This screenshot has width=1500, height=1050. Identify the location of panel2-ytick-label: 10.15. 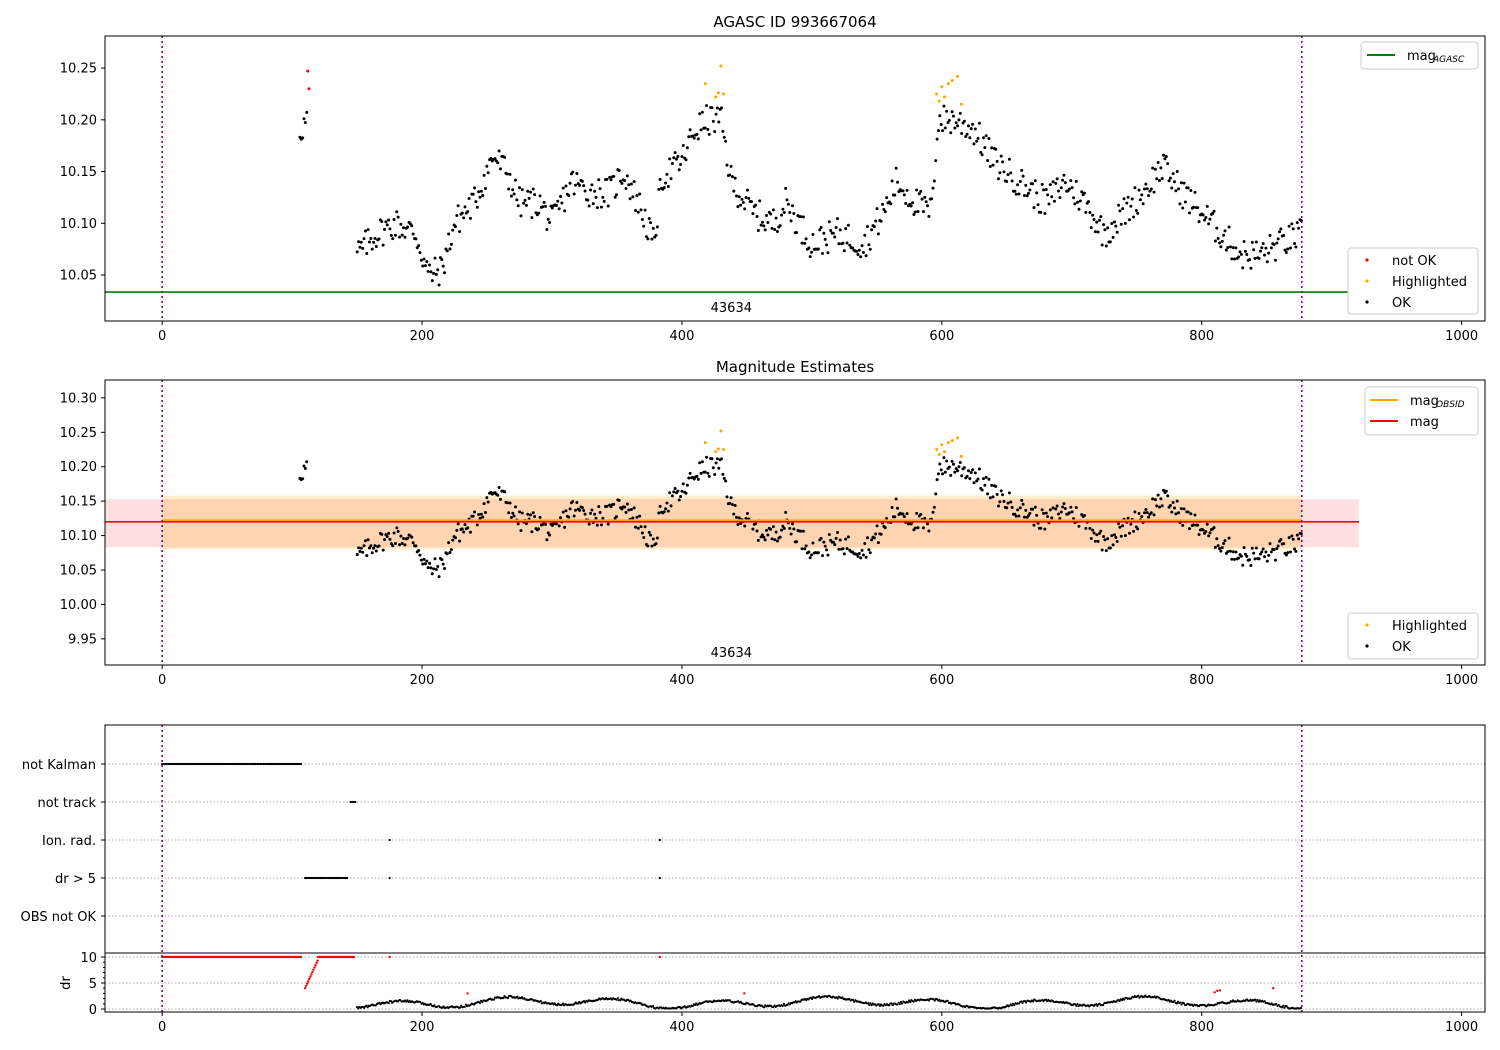
(78, 502).